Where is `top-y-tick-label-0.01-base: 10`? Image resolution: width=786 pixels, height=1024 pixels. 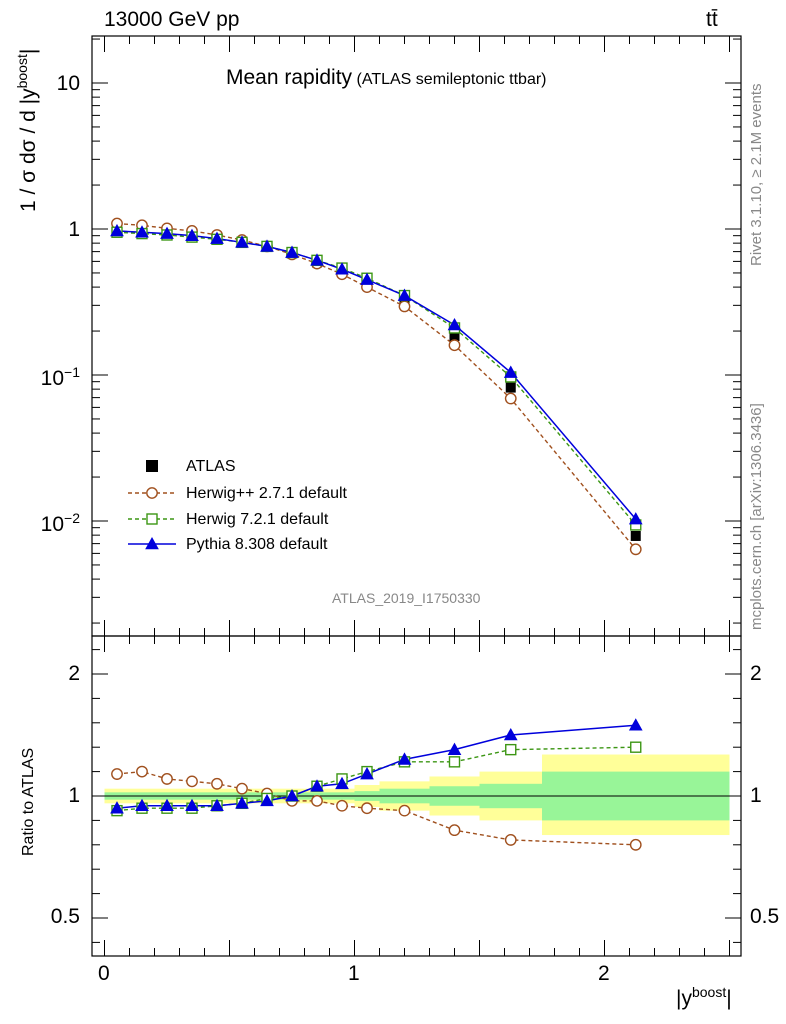 top-y-tick-label-0.01-base: 10 is located at coordinates (52, 524).